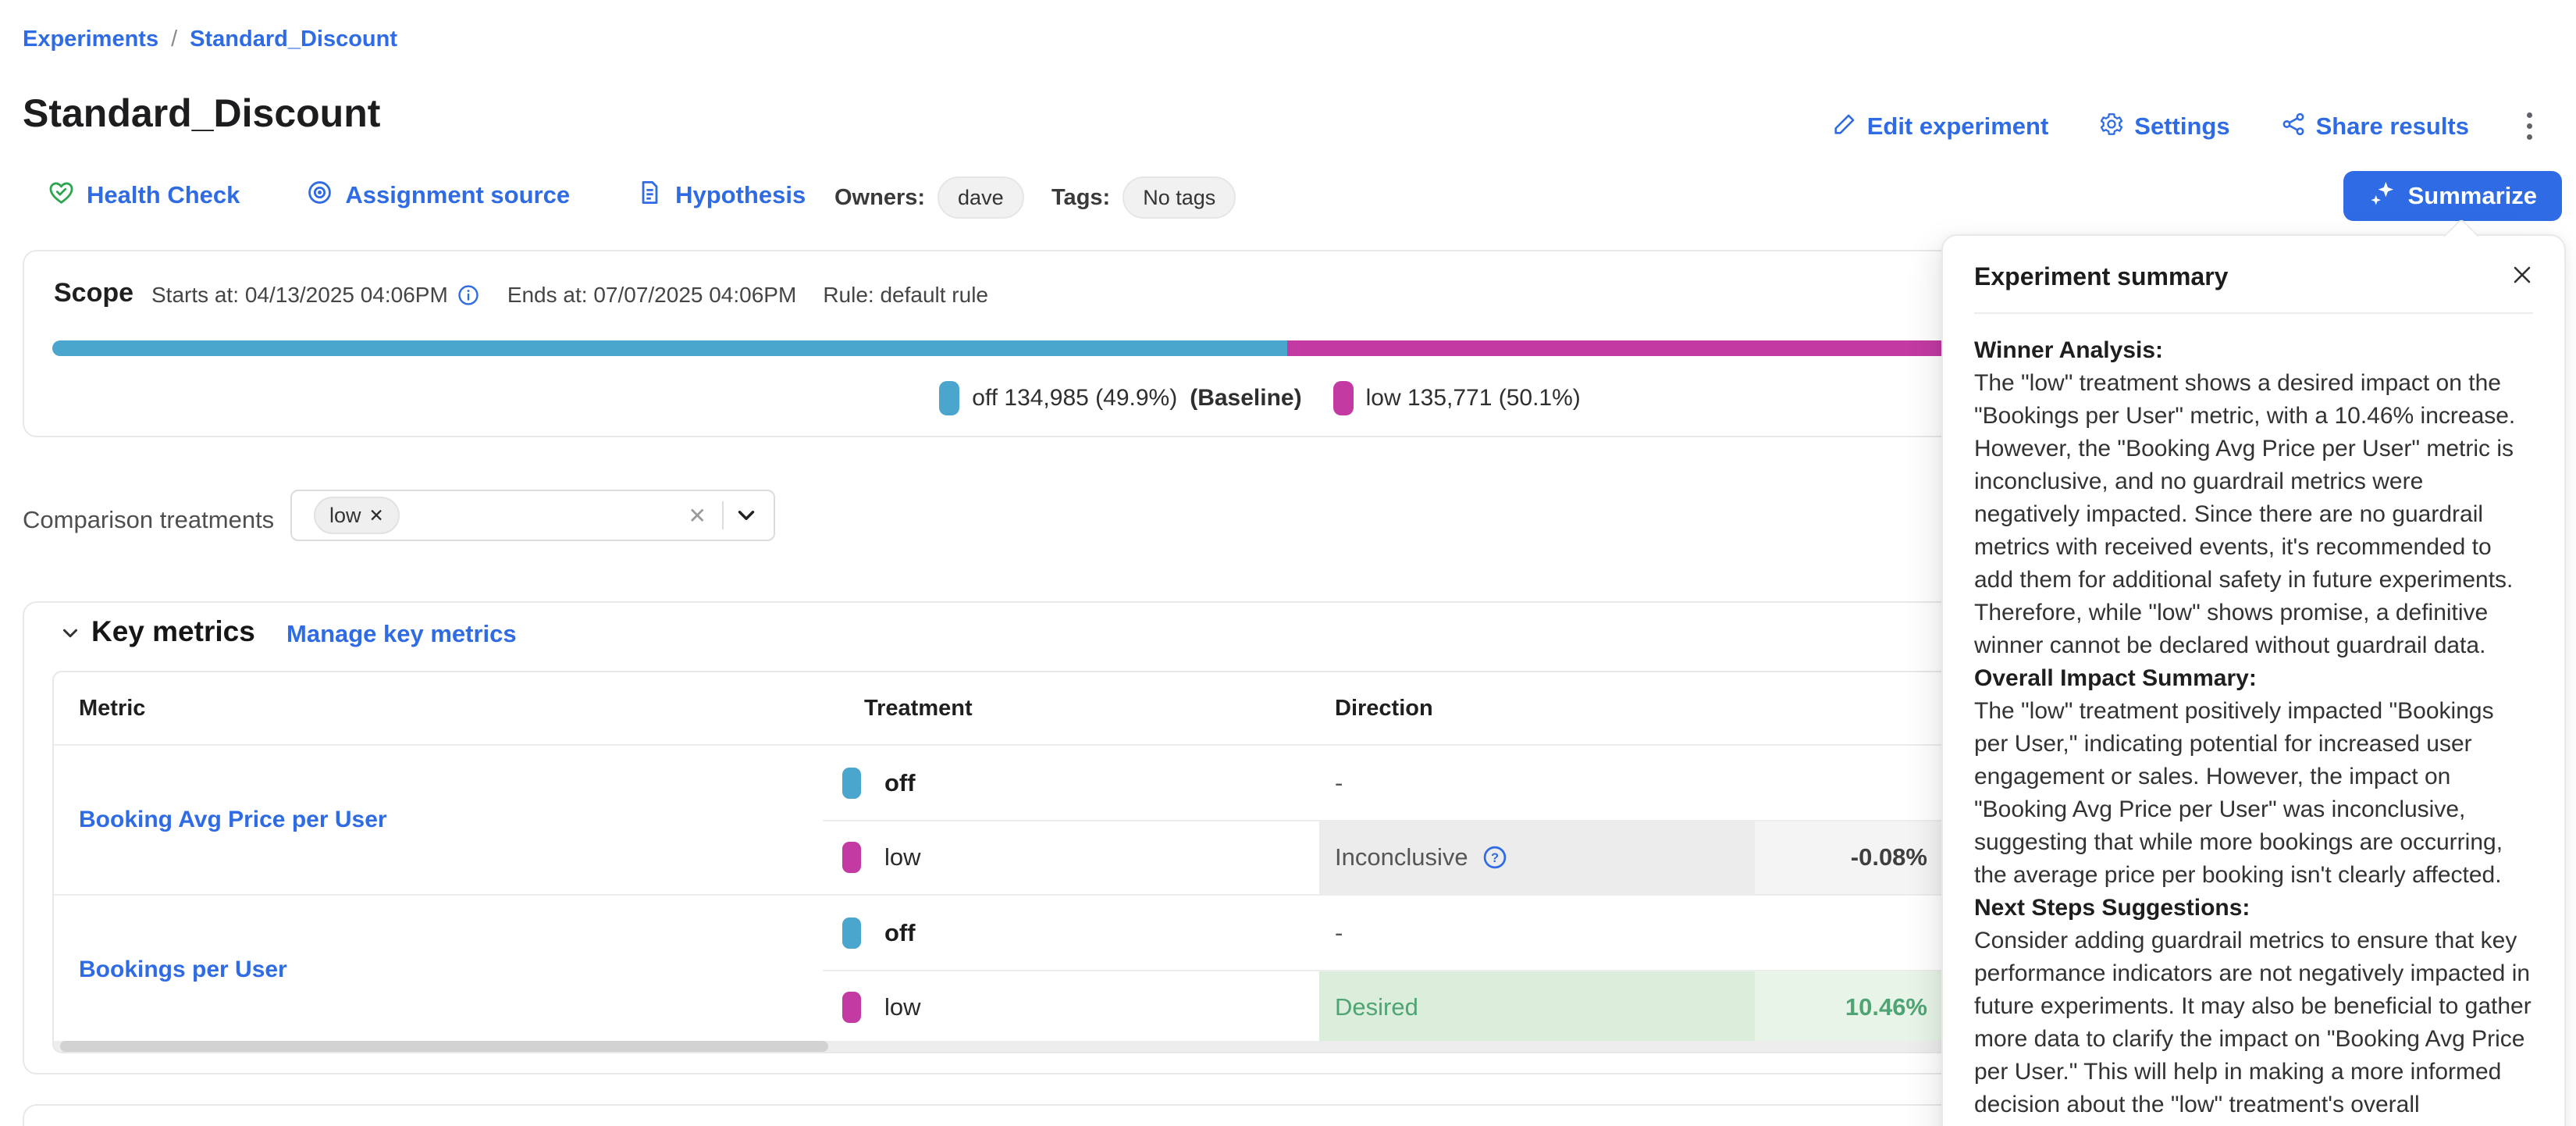 The width and height of the screenshot is (2576, 1126). What do you see at coordinates (458, 194) in the screenshot?
I see `assignment-source-label: Assignment source` at bounding box center [458, 194].